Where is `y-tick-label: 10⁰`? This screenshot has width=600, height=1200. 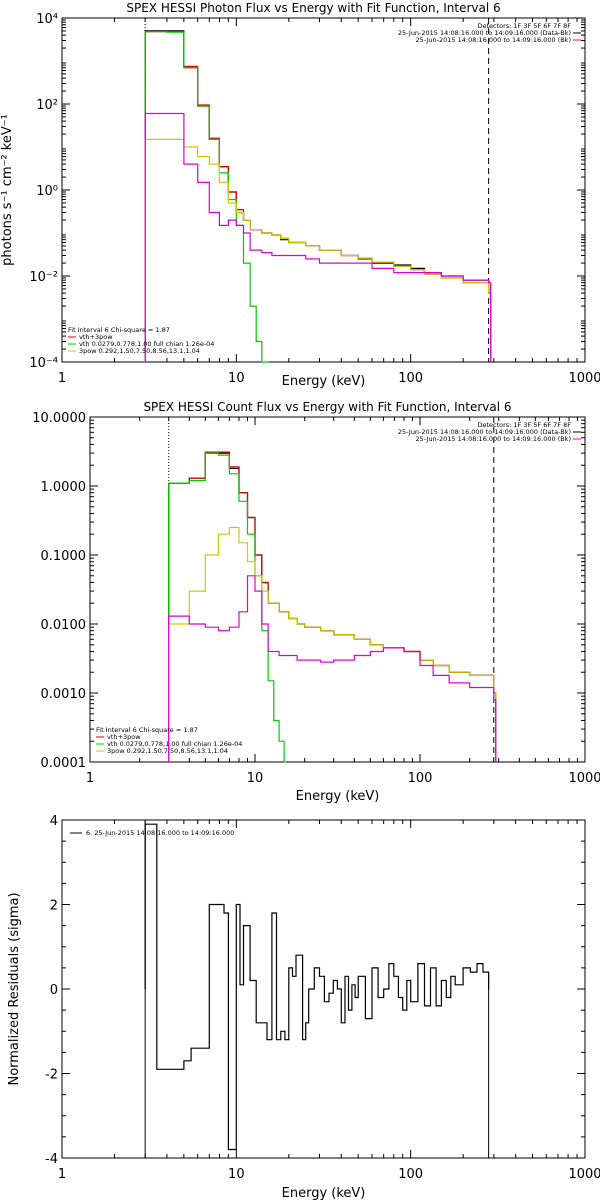 y-tick-label: 10⁰ is located at coordinates (47, 191).